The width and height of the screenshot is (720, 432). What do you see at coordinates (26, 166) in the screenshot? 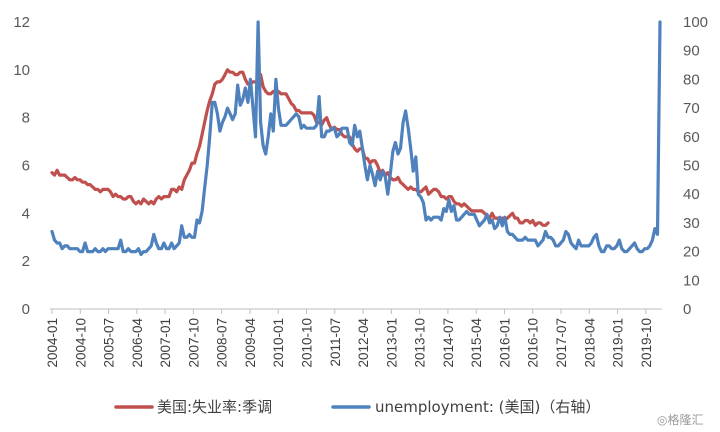
I see `y-left-tick-label: 6` at bounding box center [26, 166].